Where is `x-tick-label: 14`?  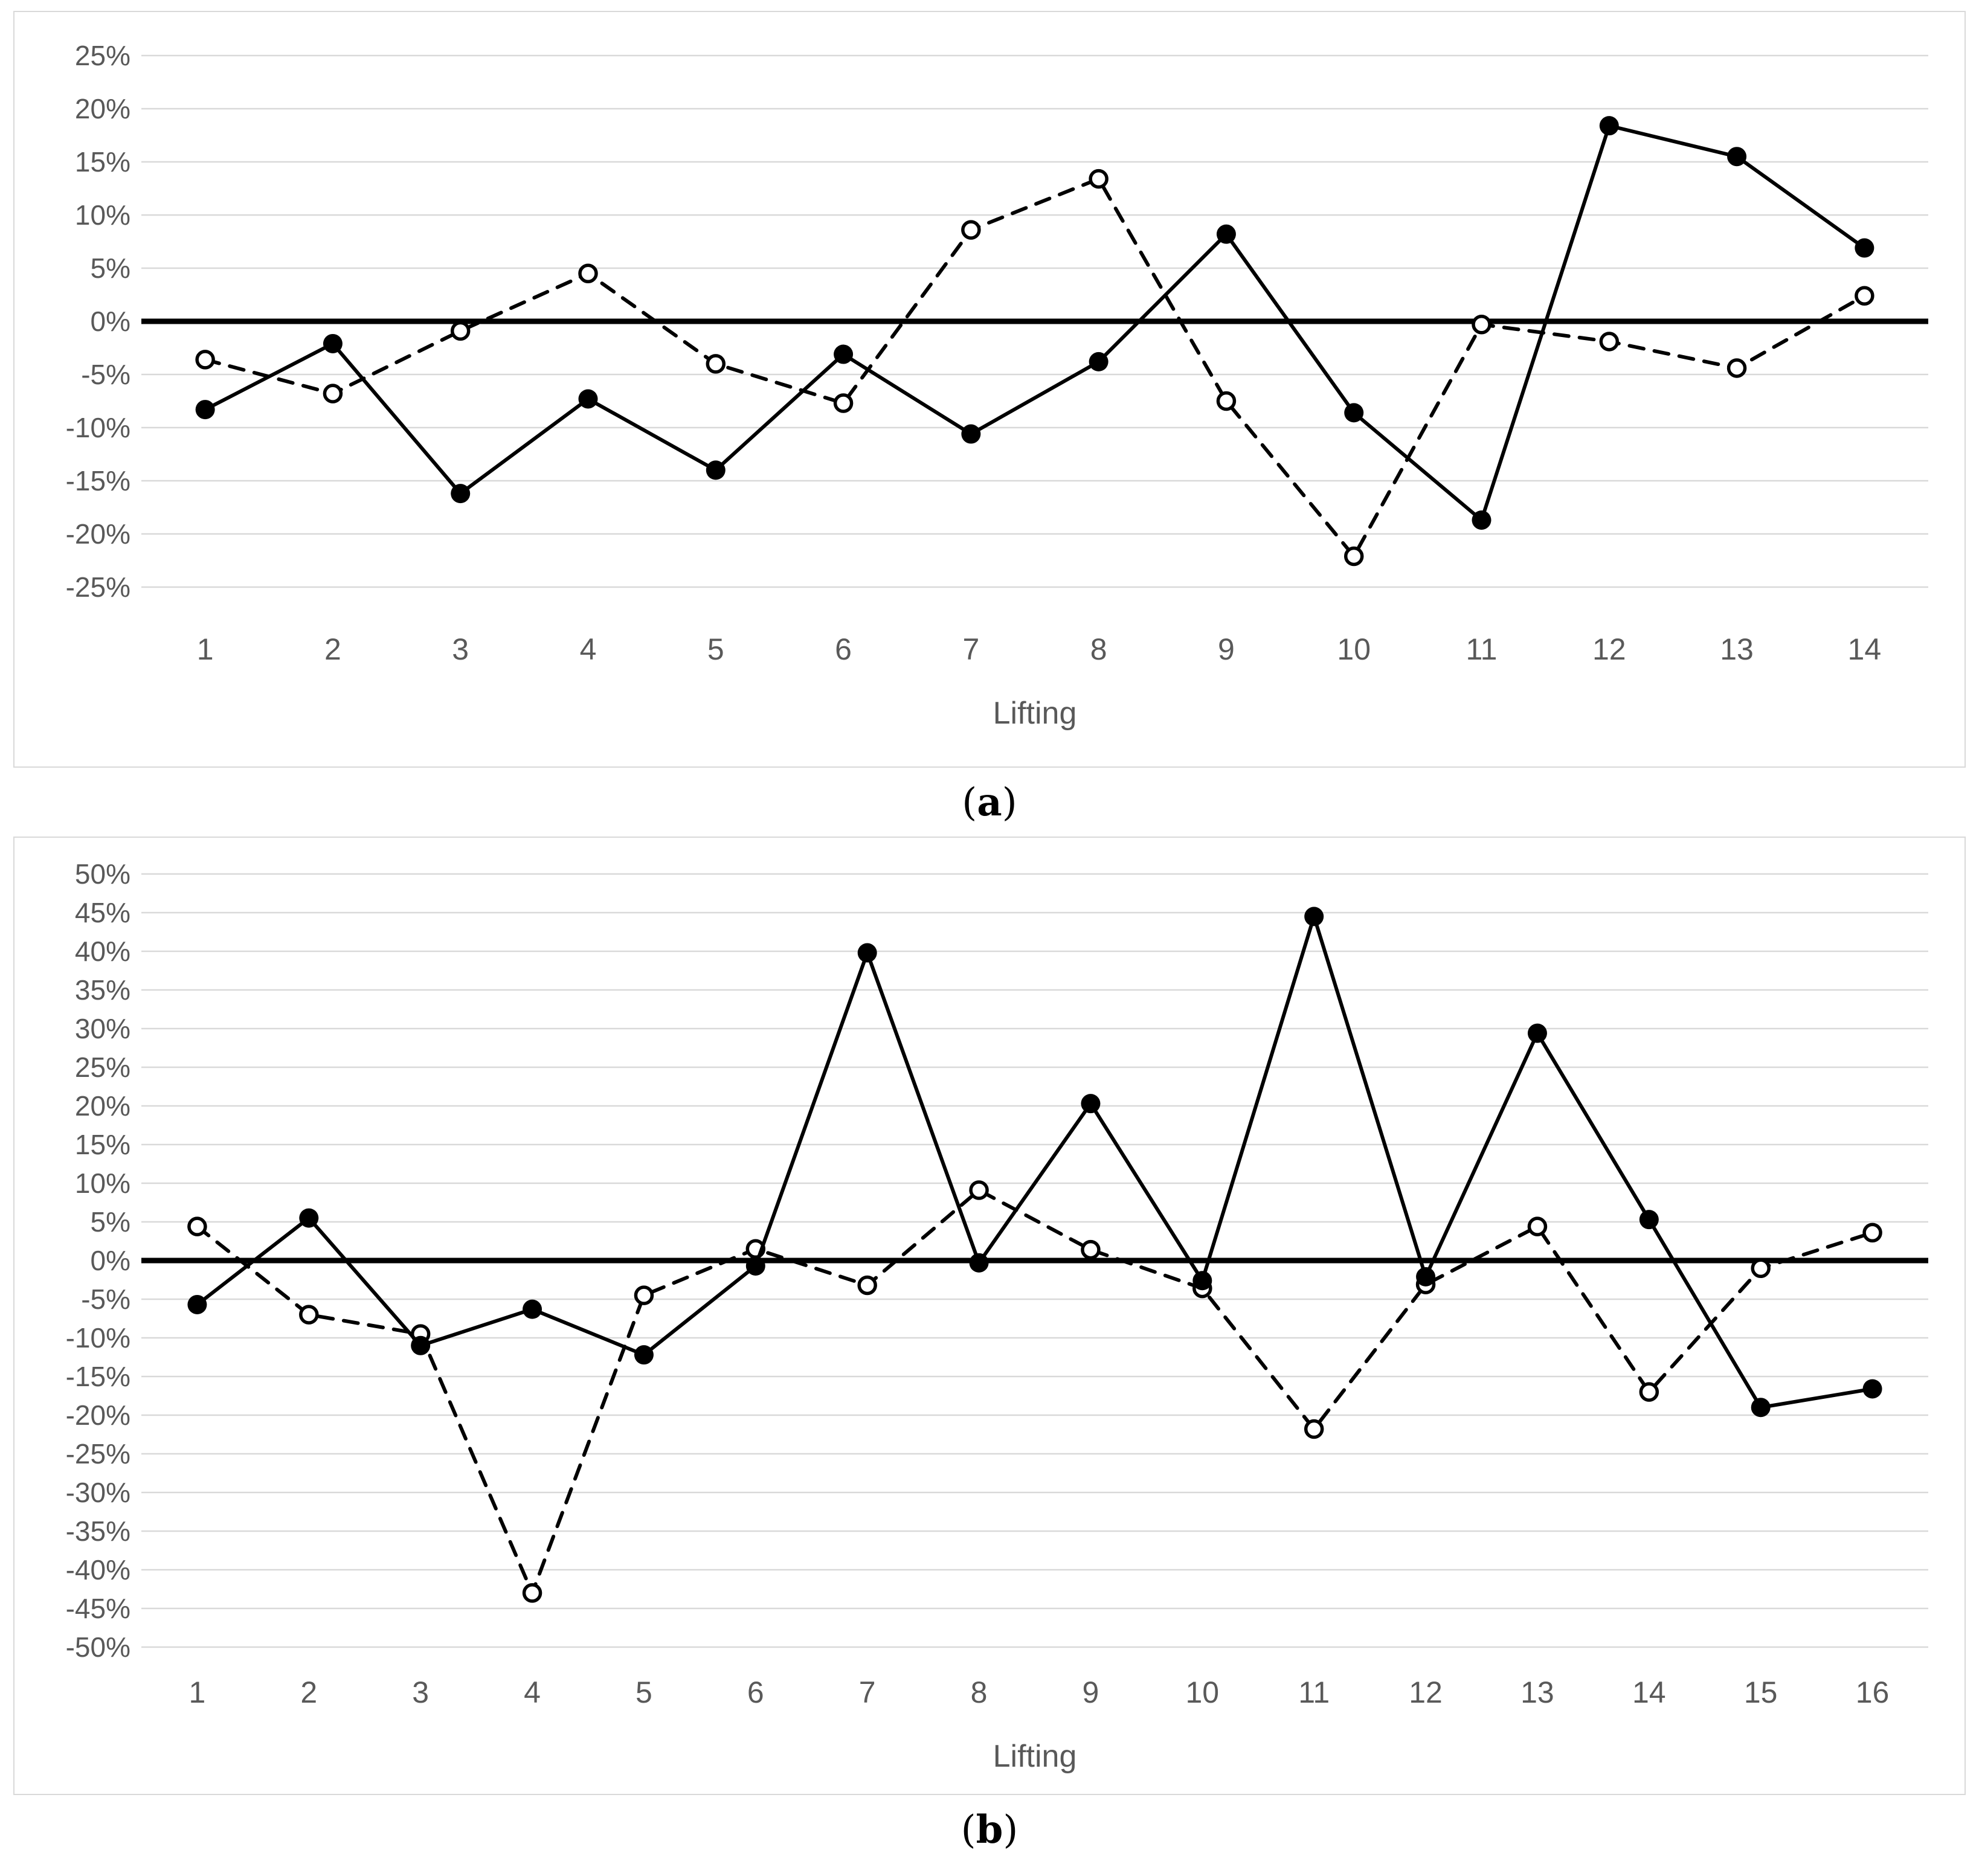 x-tick-label: 14 is located at coordinates (1649, 1692).